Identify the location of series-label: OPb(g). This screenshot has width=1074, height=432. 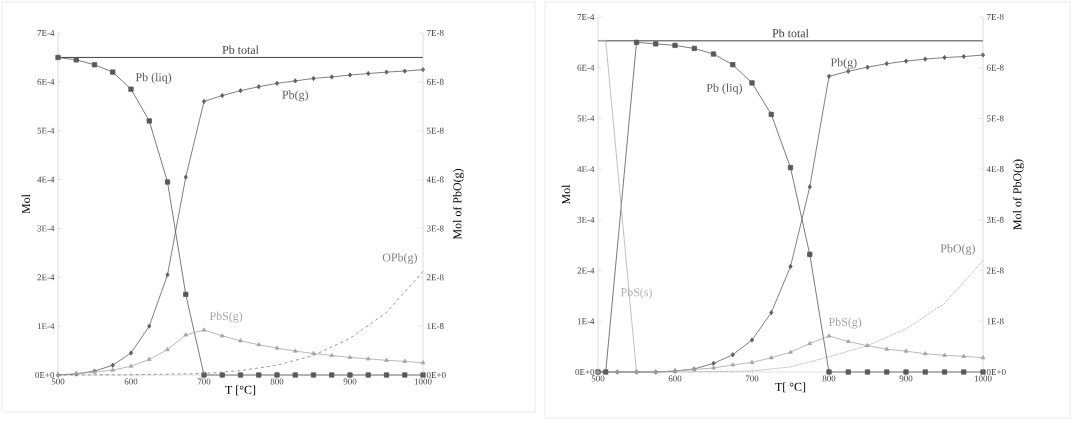
(399, 258).